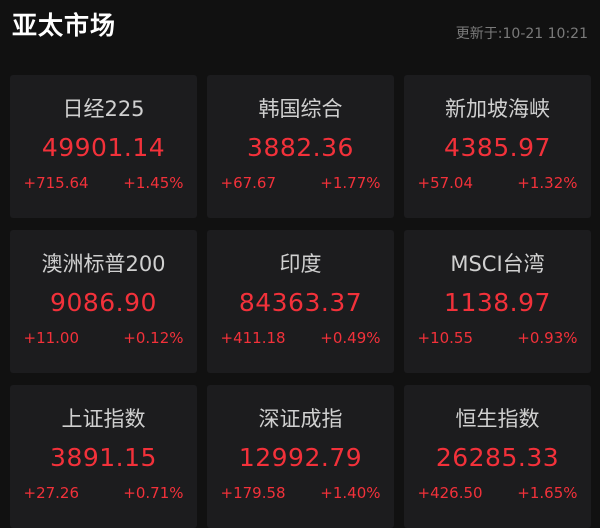 Image resolution: width=600 pixels, height=528 pixels. I want to click on index-price: 4385.97, so click(497, 147).